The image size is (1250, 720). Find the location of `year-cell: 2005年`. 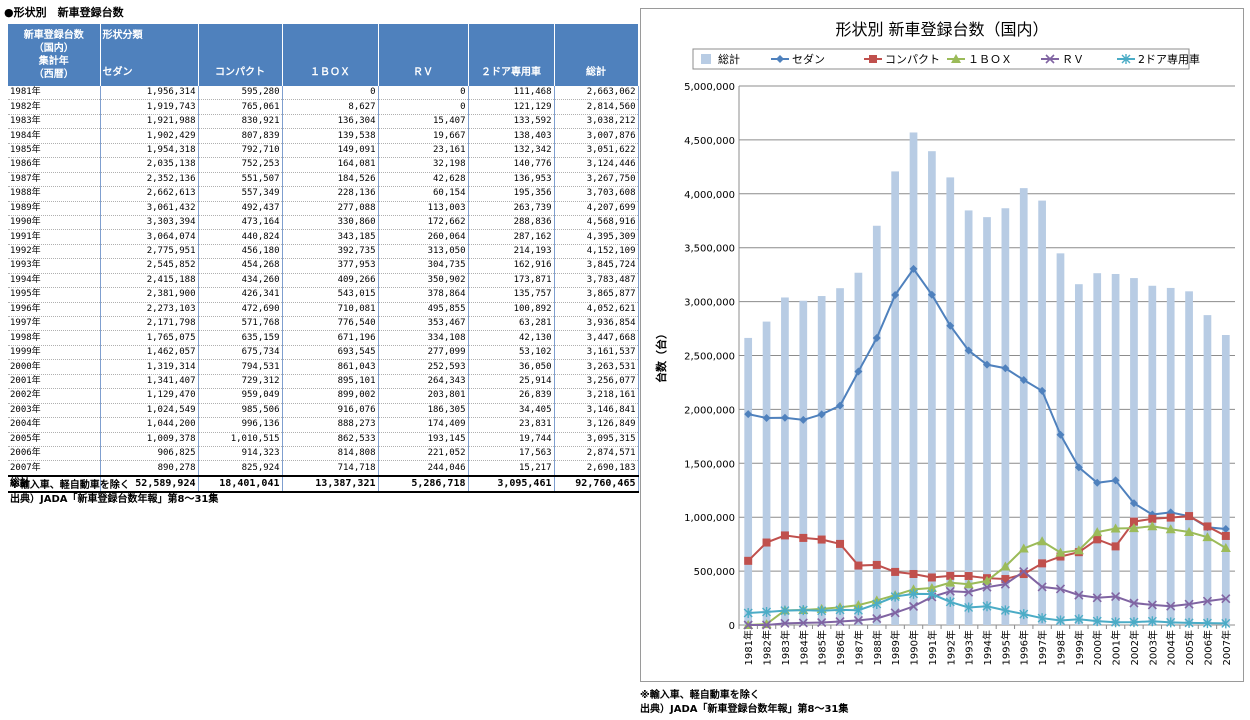

year-cell: 2005年 is located at coordinates (54, 439).